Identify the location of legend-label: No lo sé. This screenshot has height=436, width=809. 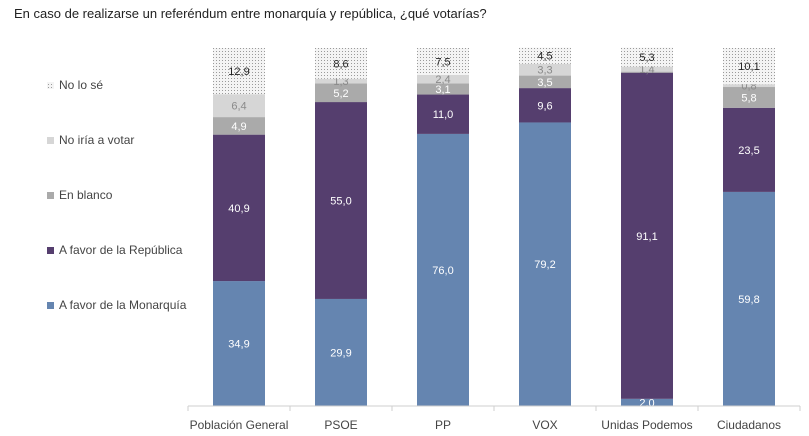
(81, 85).